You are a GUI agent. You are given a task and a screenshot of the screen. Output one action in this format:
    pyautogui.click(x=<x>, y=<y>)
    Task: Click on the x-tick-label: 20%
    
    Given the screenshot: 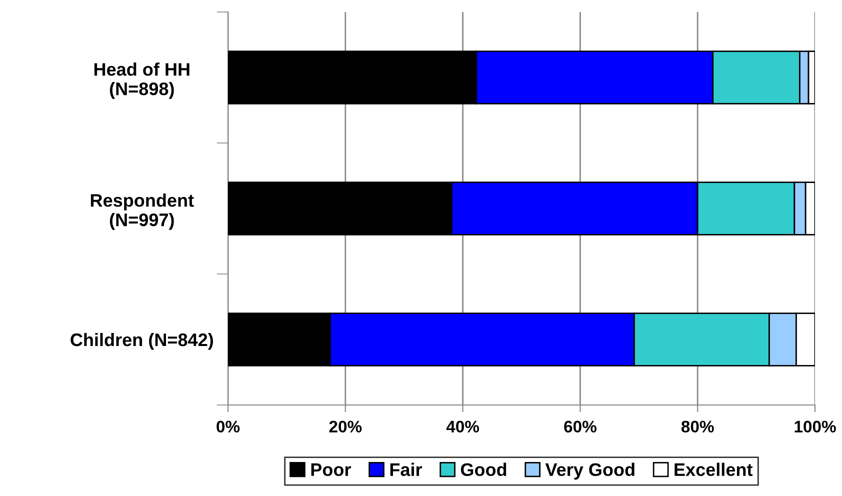 What is the action you would take?
    pyautogui.click(x=345, y=426)
    